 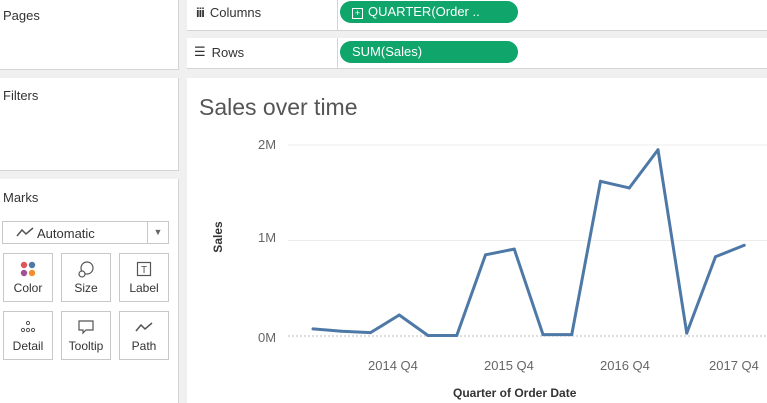 I want to click on color-dots-icon, so click(x=28, y=269).